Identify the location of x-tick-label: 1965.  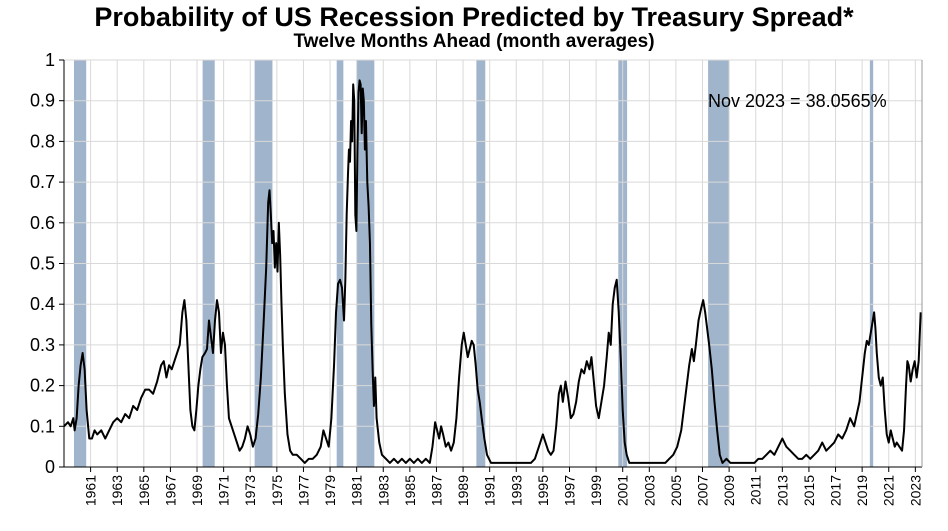
(144, 490).